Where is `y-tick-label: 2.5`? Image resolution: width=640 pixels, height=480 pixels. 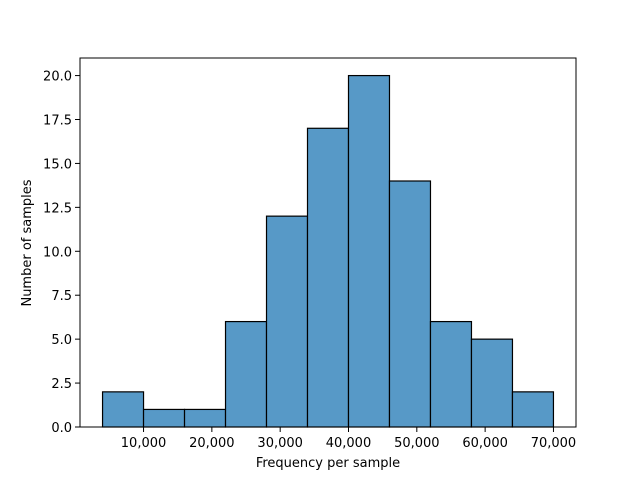 y-tick-label: 2.5 is located at coordinates (61, 384).